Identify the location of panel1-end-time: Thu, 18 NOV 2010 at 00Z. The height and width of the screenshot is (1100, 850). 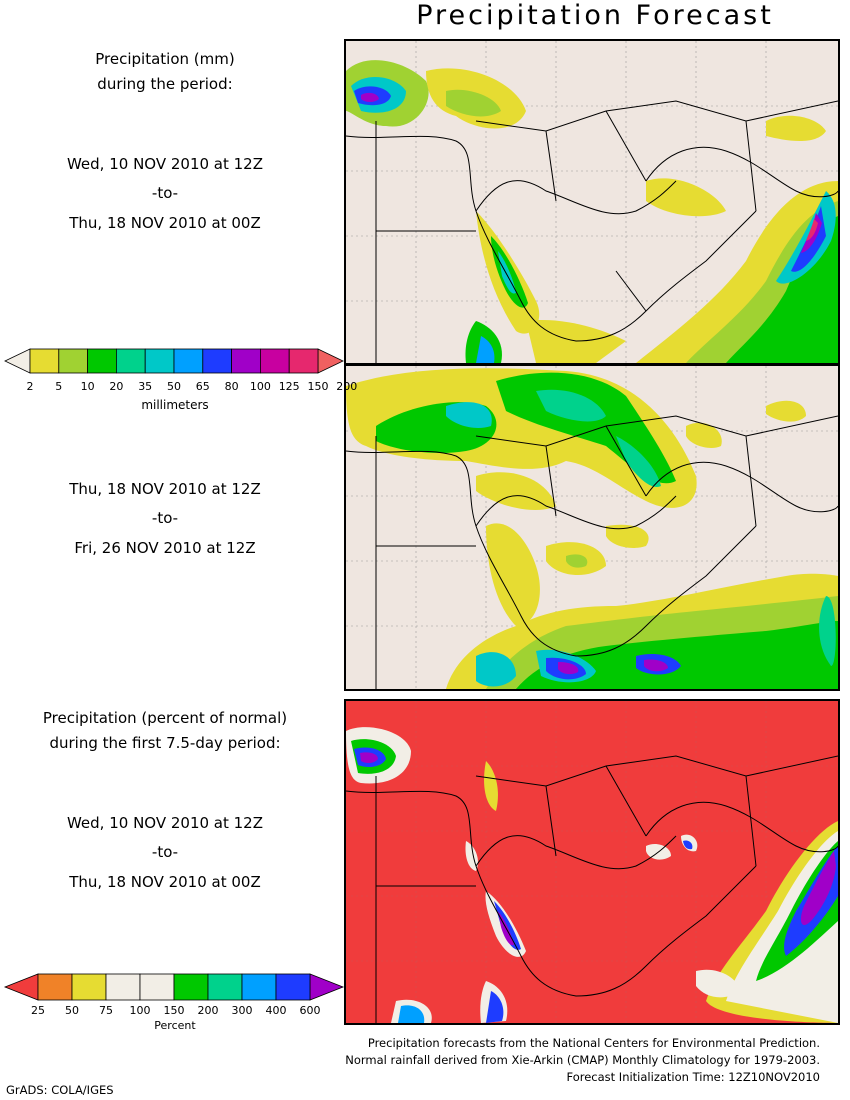
(165, 223).